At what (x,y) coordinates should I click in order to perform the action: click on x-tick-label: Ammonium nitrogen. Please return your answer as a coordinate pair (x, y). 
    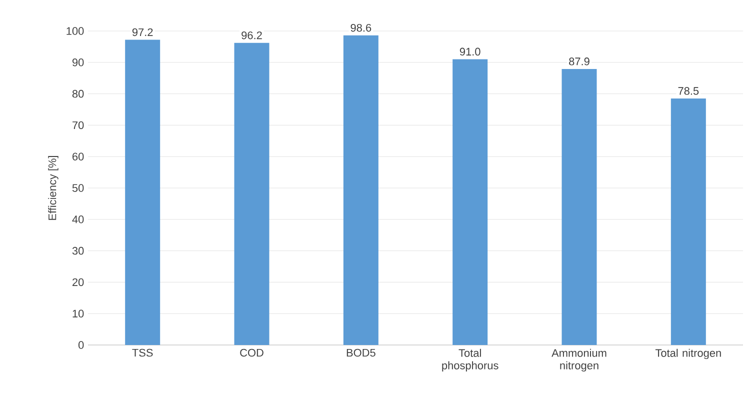
    Looking at the image, I should click on (579, 360).